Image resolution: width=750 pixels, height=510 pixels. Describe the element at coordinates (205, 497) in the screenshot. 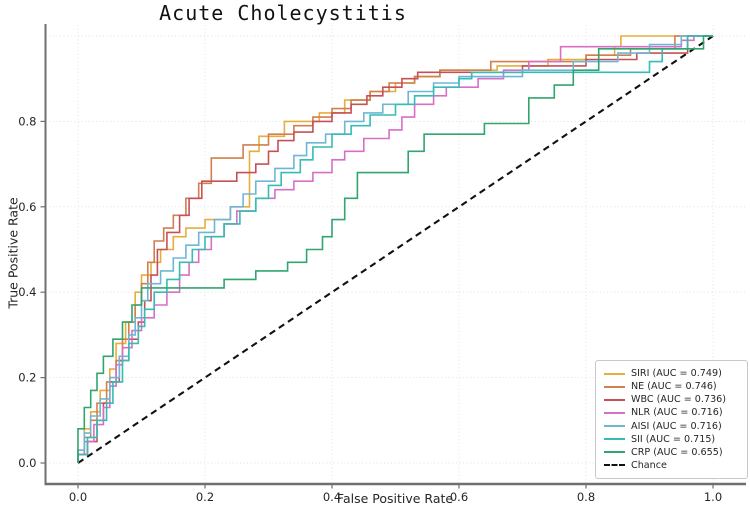

I see `x-tick-label: 0.2` at that location.